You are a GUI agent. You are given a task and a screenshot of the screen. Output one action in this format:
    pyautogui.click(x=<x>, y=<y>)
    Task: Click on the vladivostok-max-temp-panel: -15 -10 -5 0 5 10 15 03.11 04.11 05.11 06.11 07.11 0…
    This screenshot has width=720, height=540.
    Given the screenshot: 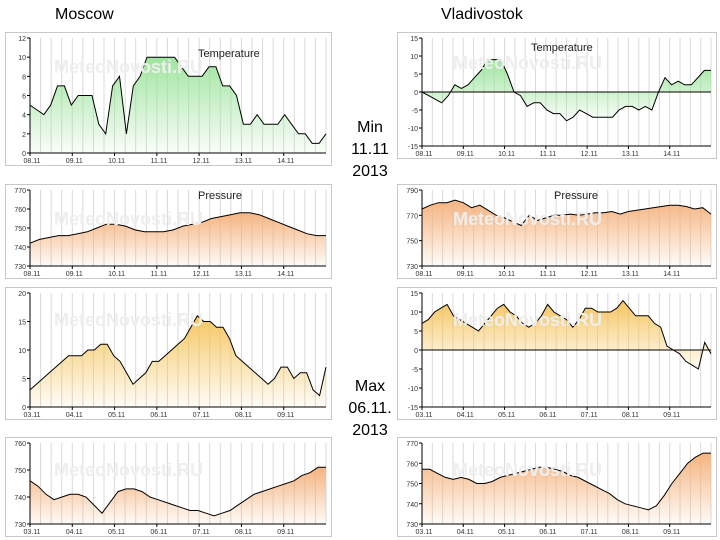 What is the action you would take?
    pyautogui.click(x=557, y=353)
    